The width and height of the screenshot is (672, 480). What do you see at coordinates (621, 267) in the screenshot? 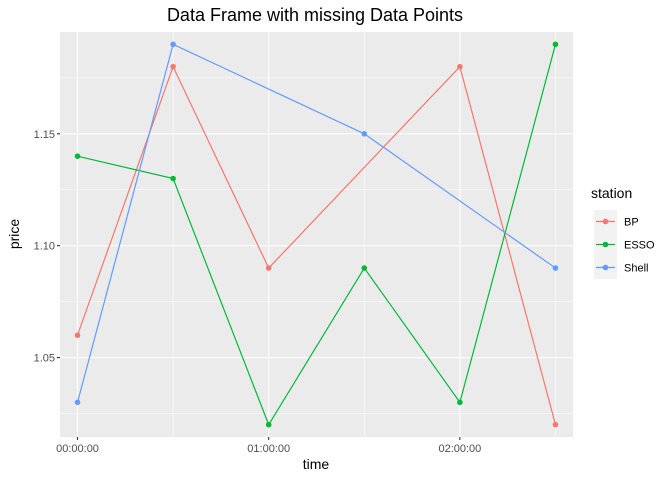
I see `legend-item-shell: Shell` at bounding box center [621, 267].